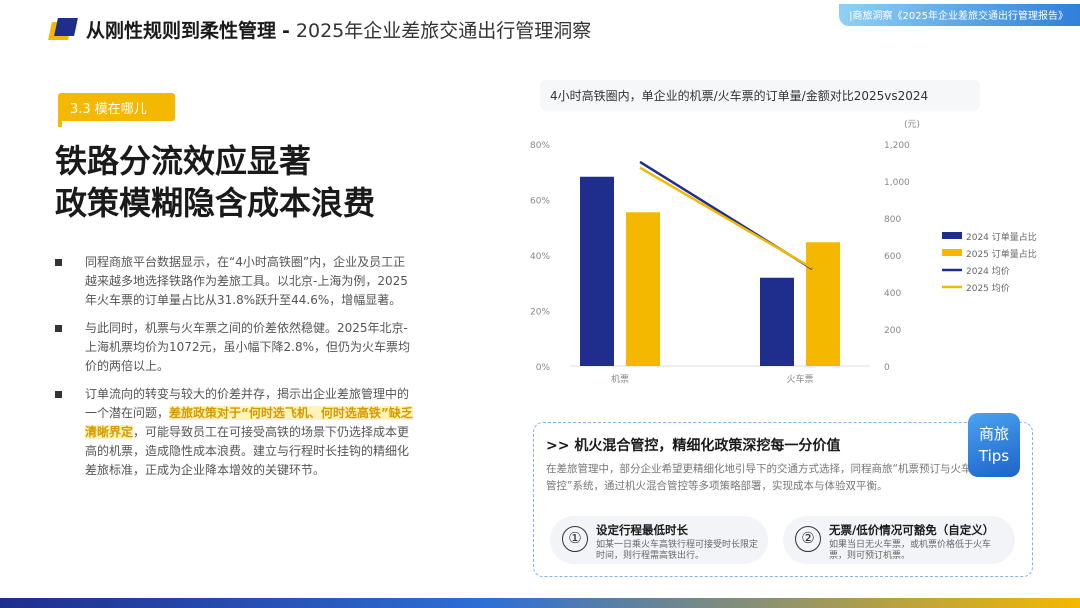 This screenshot has height=608, width=1080. What do you see at coordinates (912, 125) in the screenshot?
I see `y-right-unit-label: (元)` at bounding box center [912, 125].